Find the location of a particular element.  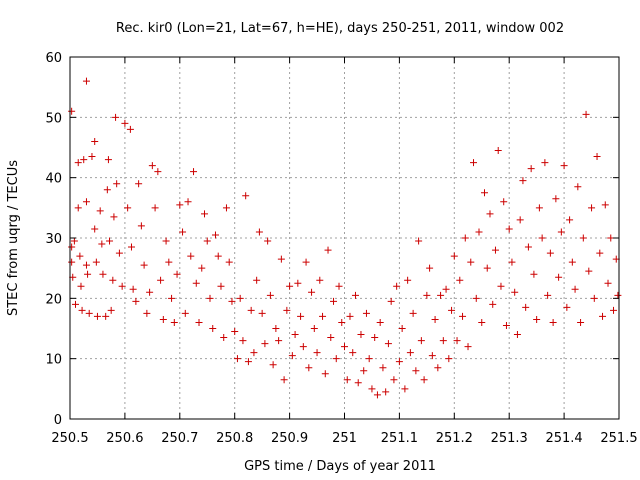

y-tick-label: 50 is located at coordinates (53, 118).